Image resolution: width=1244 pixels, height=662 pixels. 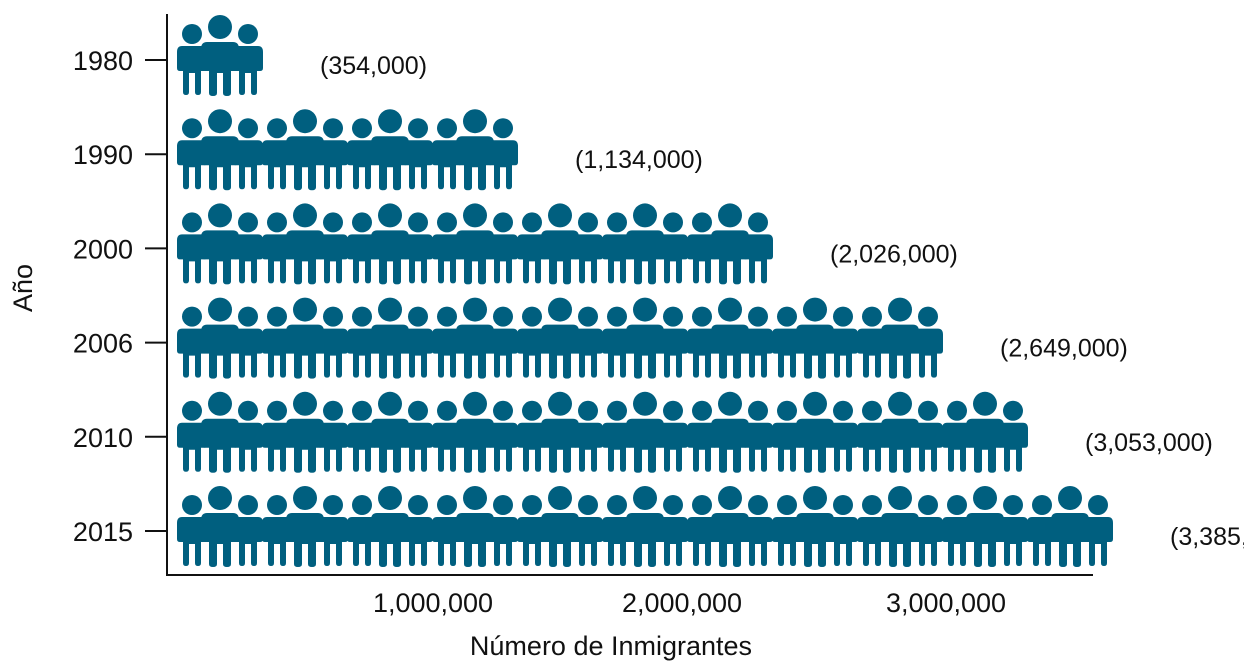 What do you see at coordinates (1207, 537) in the screenshot?
I see `value-label: (3,385,000)` at bounding box center [1207, 537].